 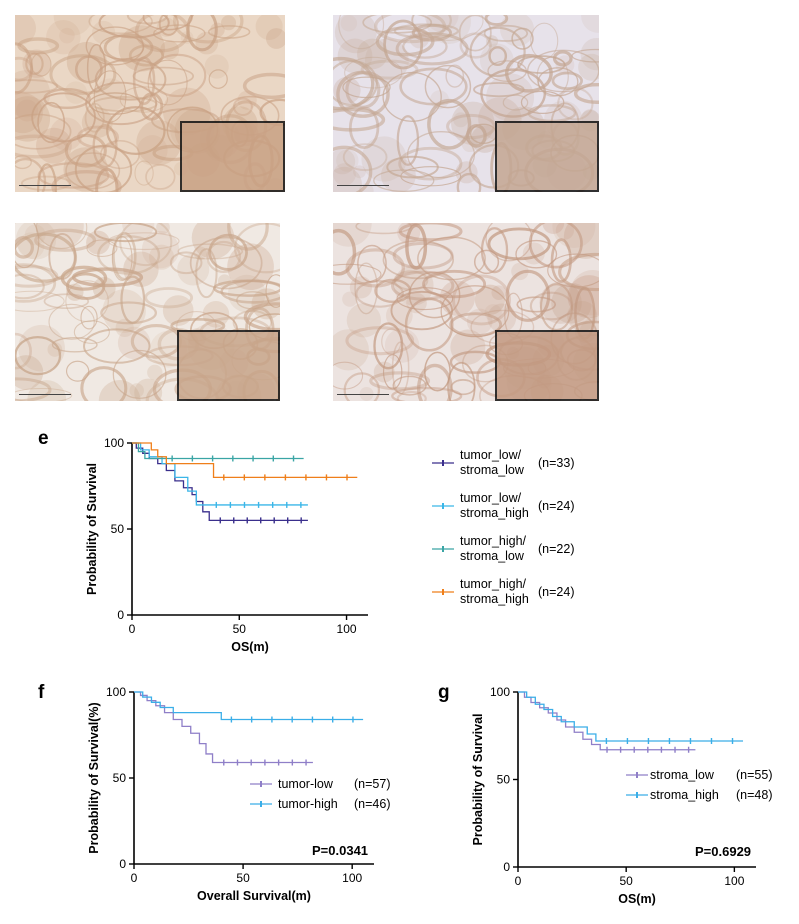 What do you see at coordinates (94, 777) in the screenshot?
I see `y-axis-label: Probability of Survival(%)` at bounding box center [94, 777].